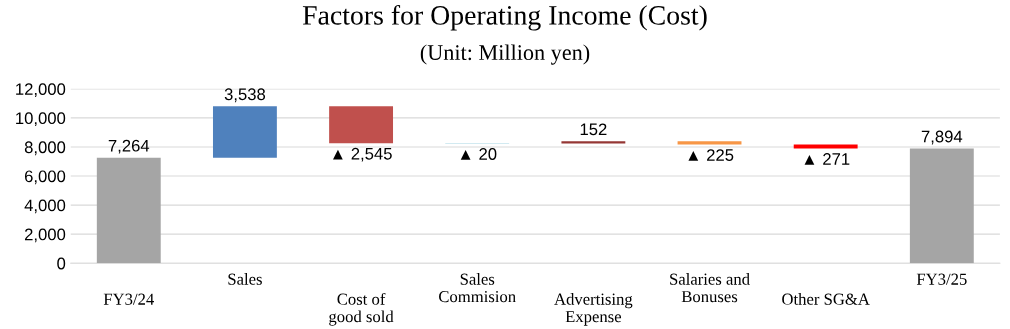  Describe the element at coordinates (61, 263) in the screenshot. I see `y-tick-label: 0` at that location.